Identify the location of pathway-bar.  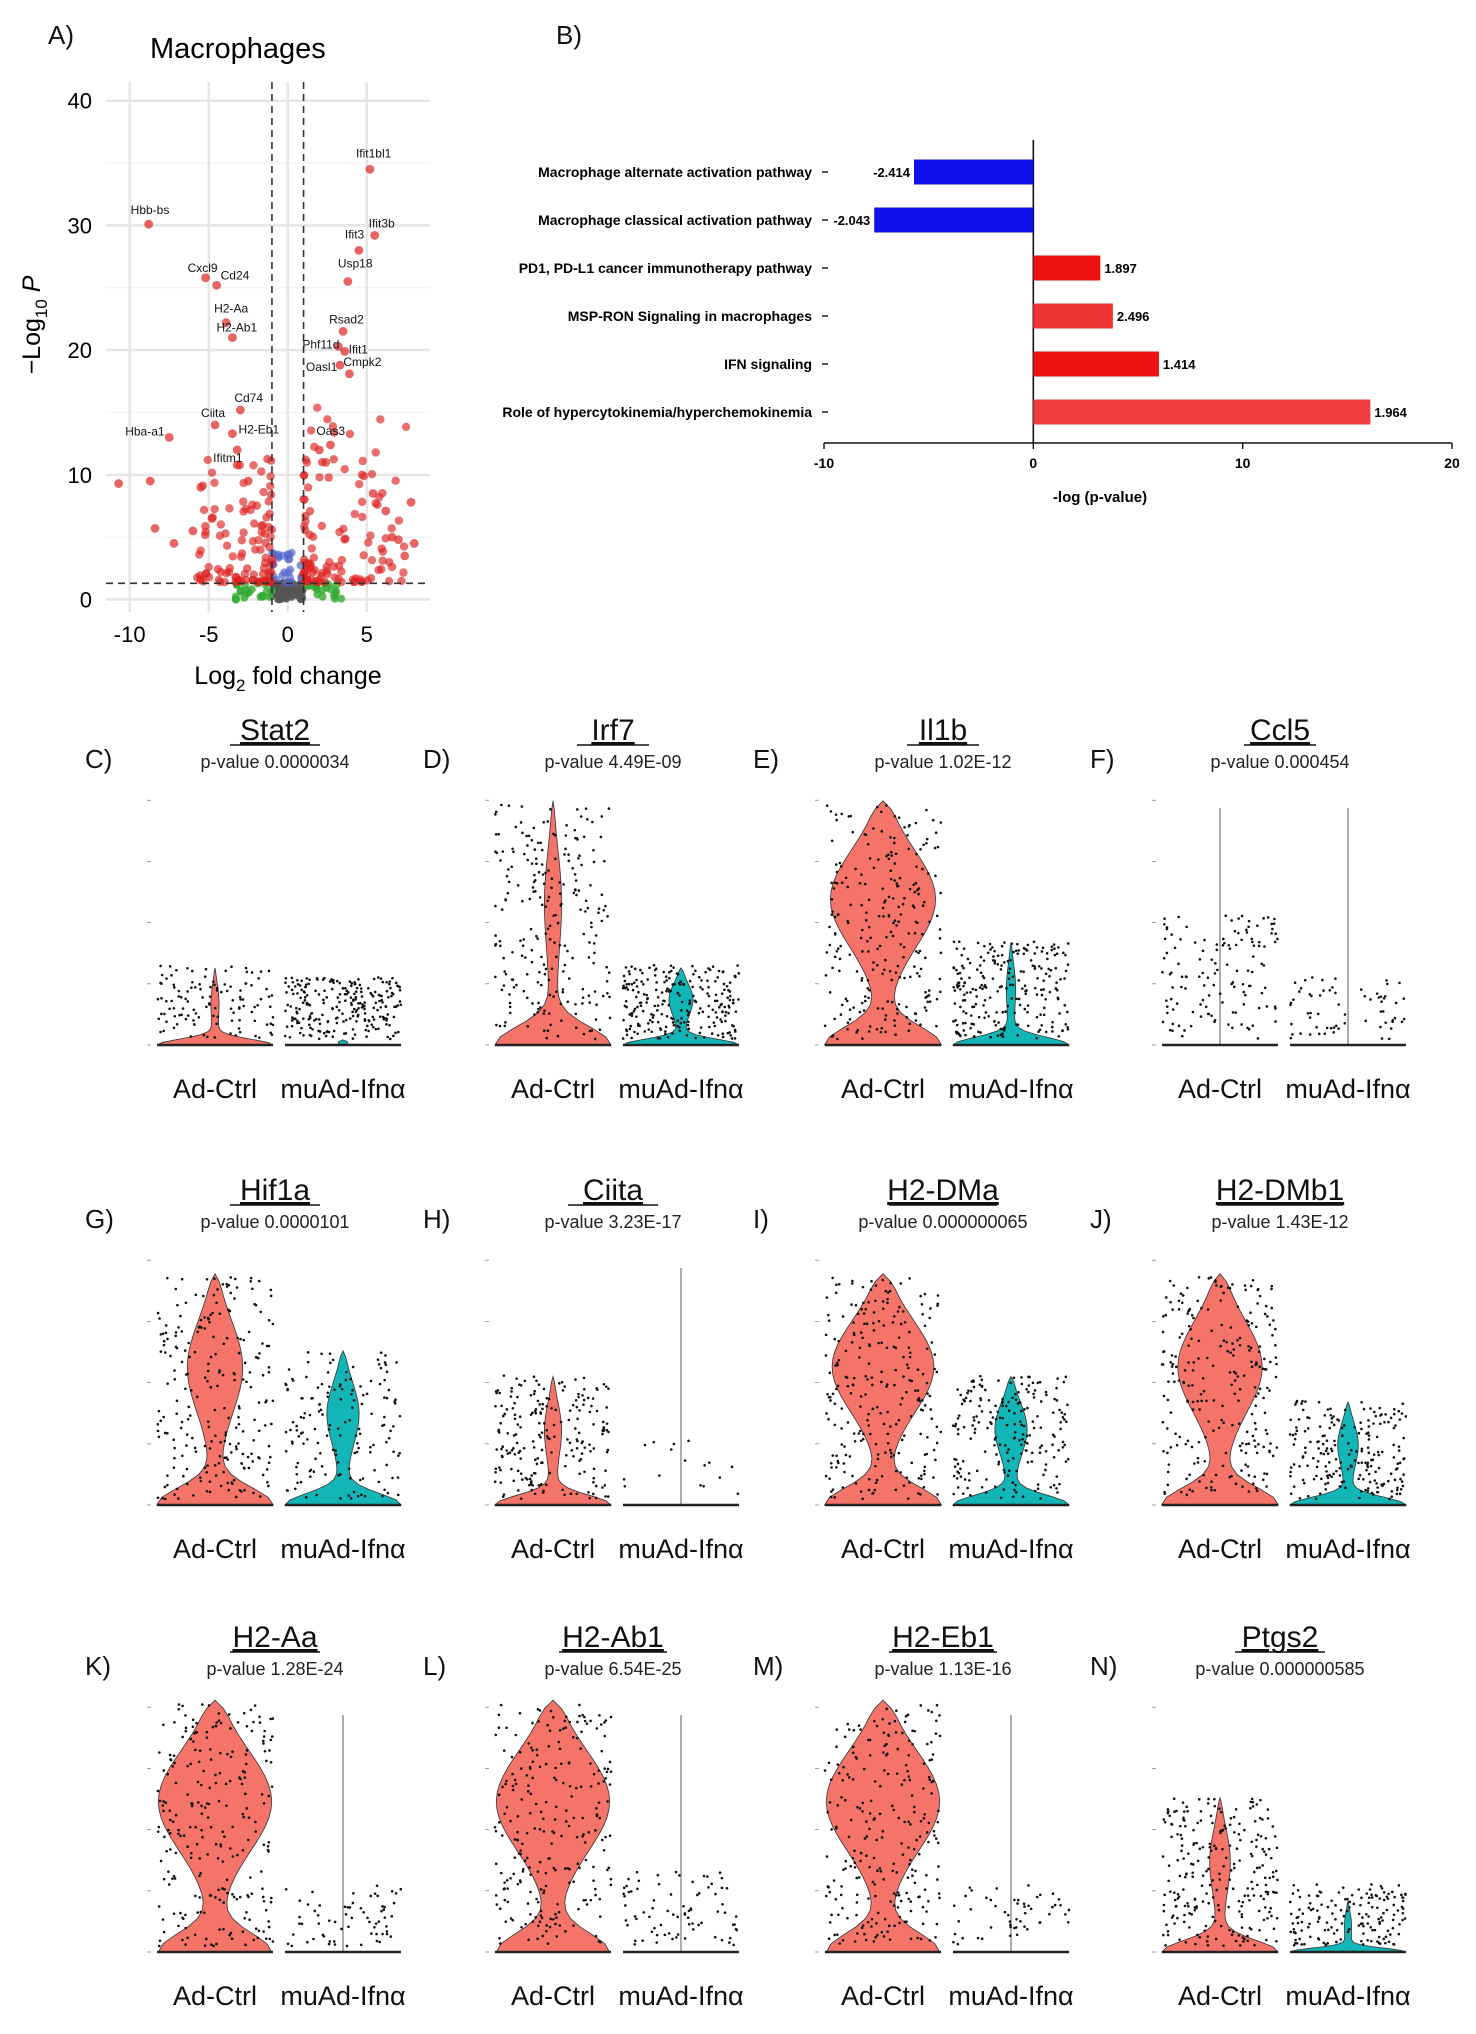
(1202, 412).